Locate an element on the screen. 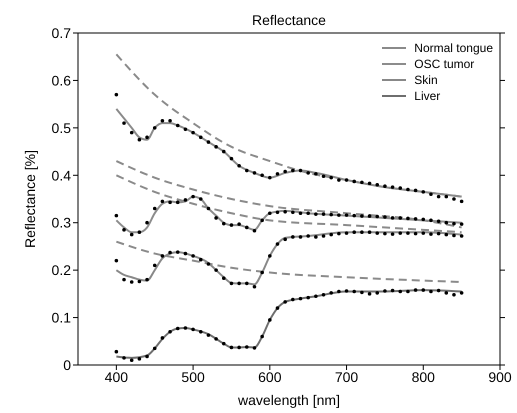  y-tick-label: 0 is located at coordinates (67, 364).